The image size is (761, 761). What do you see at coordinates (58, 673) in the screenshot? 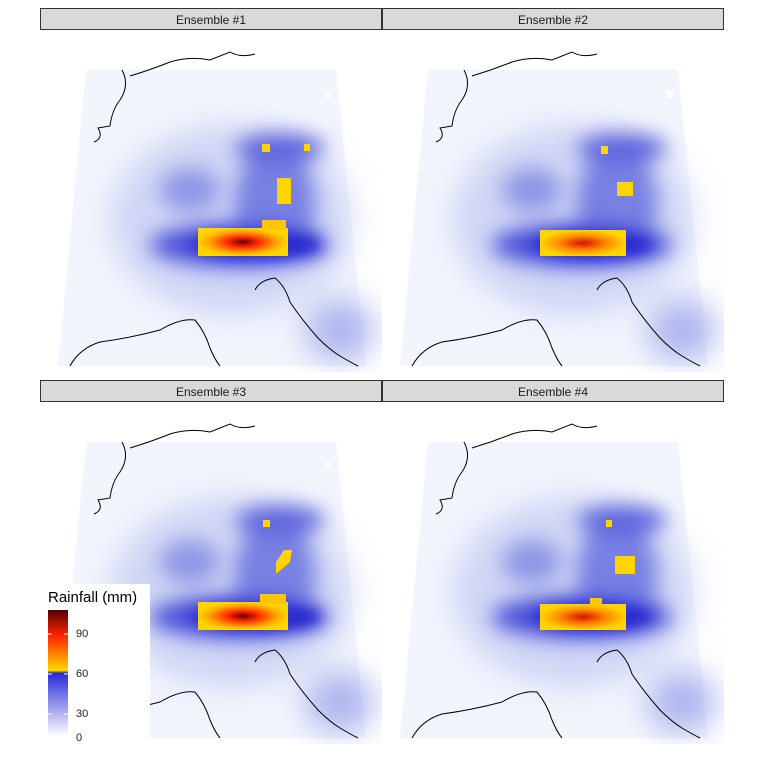
I see `legend-colorbar` at bounding box center [58, 673].